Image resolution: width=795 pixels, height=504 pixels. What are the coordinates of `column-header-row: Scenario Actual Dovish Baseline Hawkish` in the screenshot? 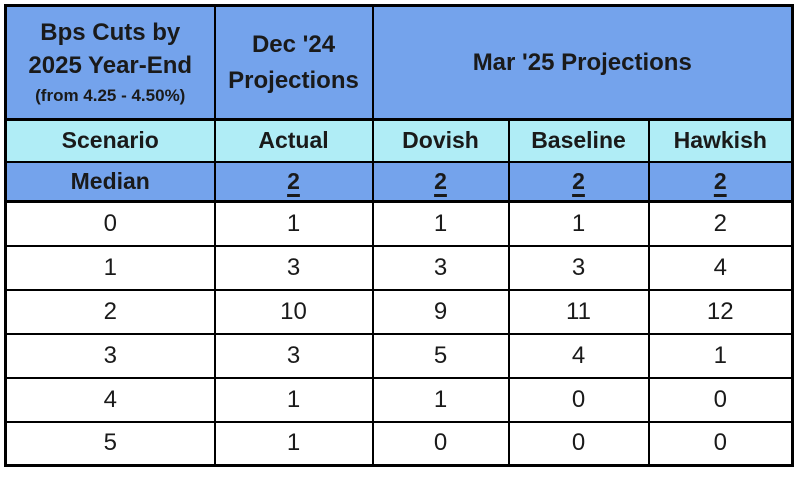 It's located at (399, 140).